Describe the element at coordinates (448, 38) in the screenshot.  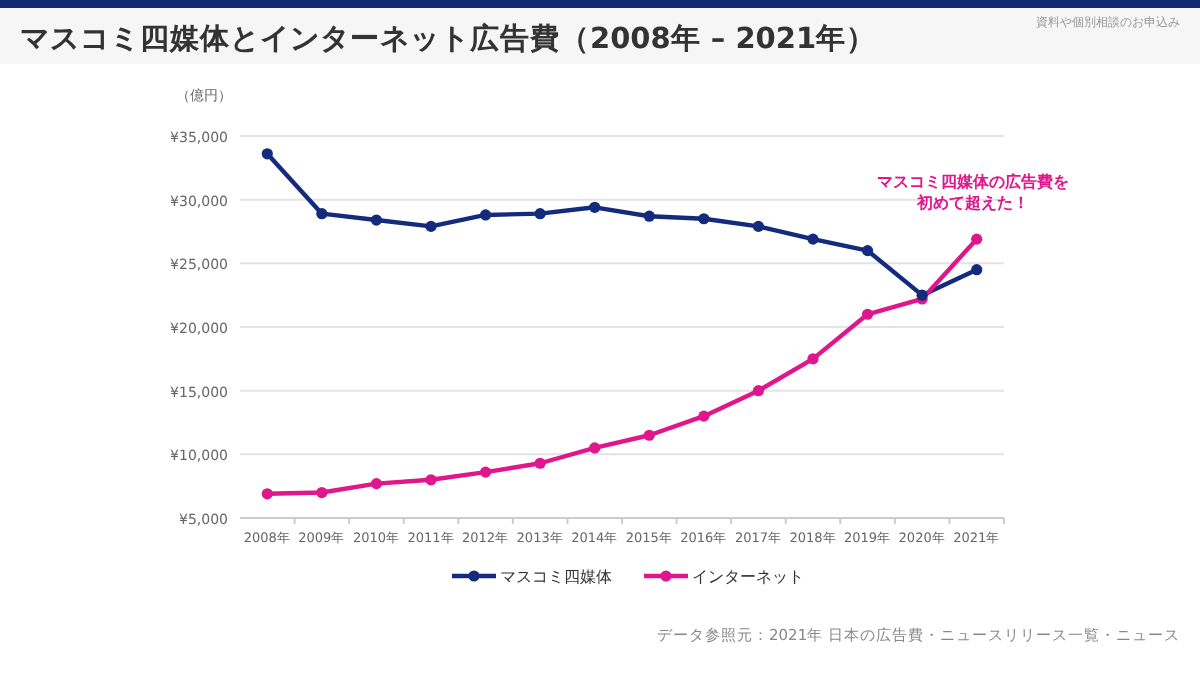
I see `chart-title: マスコミ四媒体とインターネット広告費（2008年 – 2021年）` at that location.